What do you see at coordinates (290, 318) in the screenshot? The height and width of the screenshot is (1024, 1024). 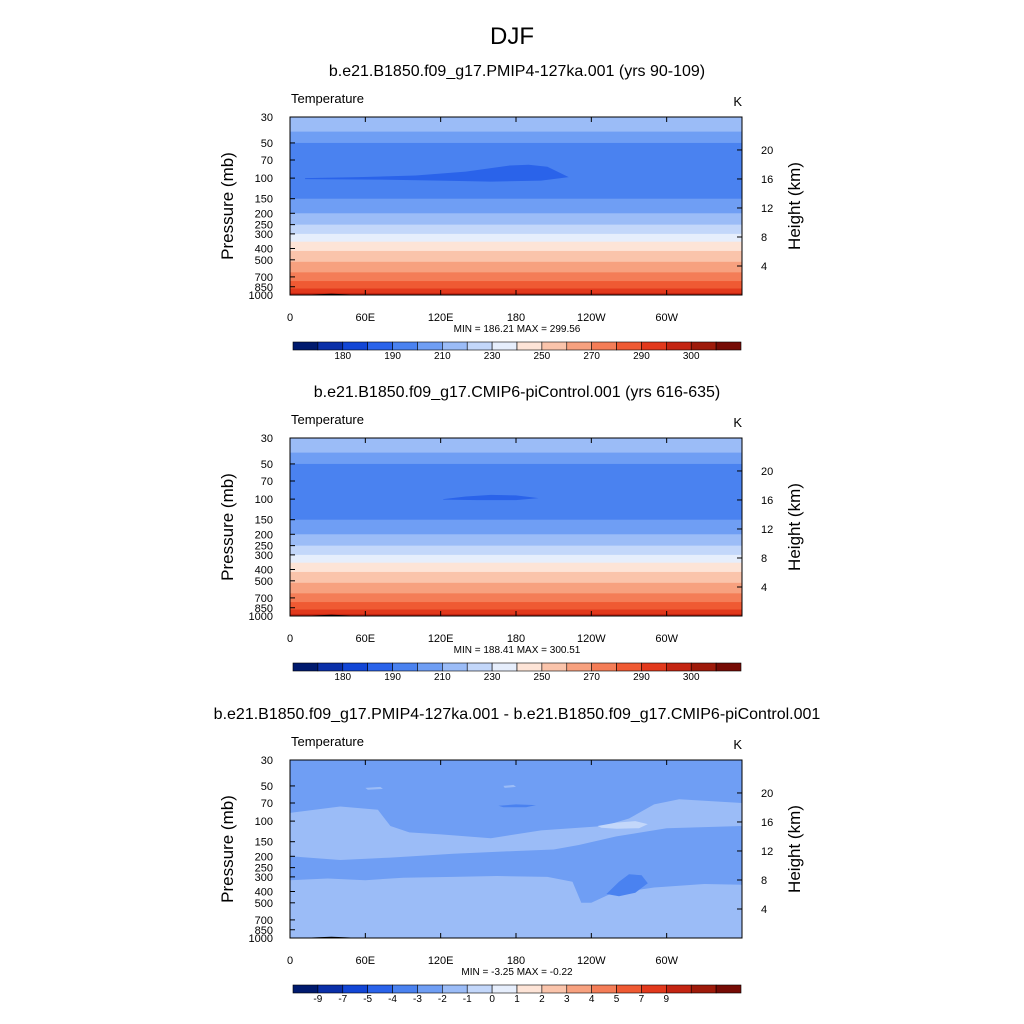 I see `x-tick-label: 0` at bounding box center [290, 318].